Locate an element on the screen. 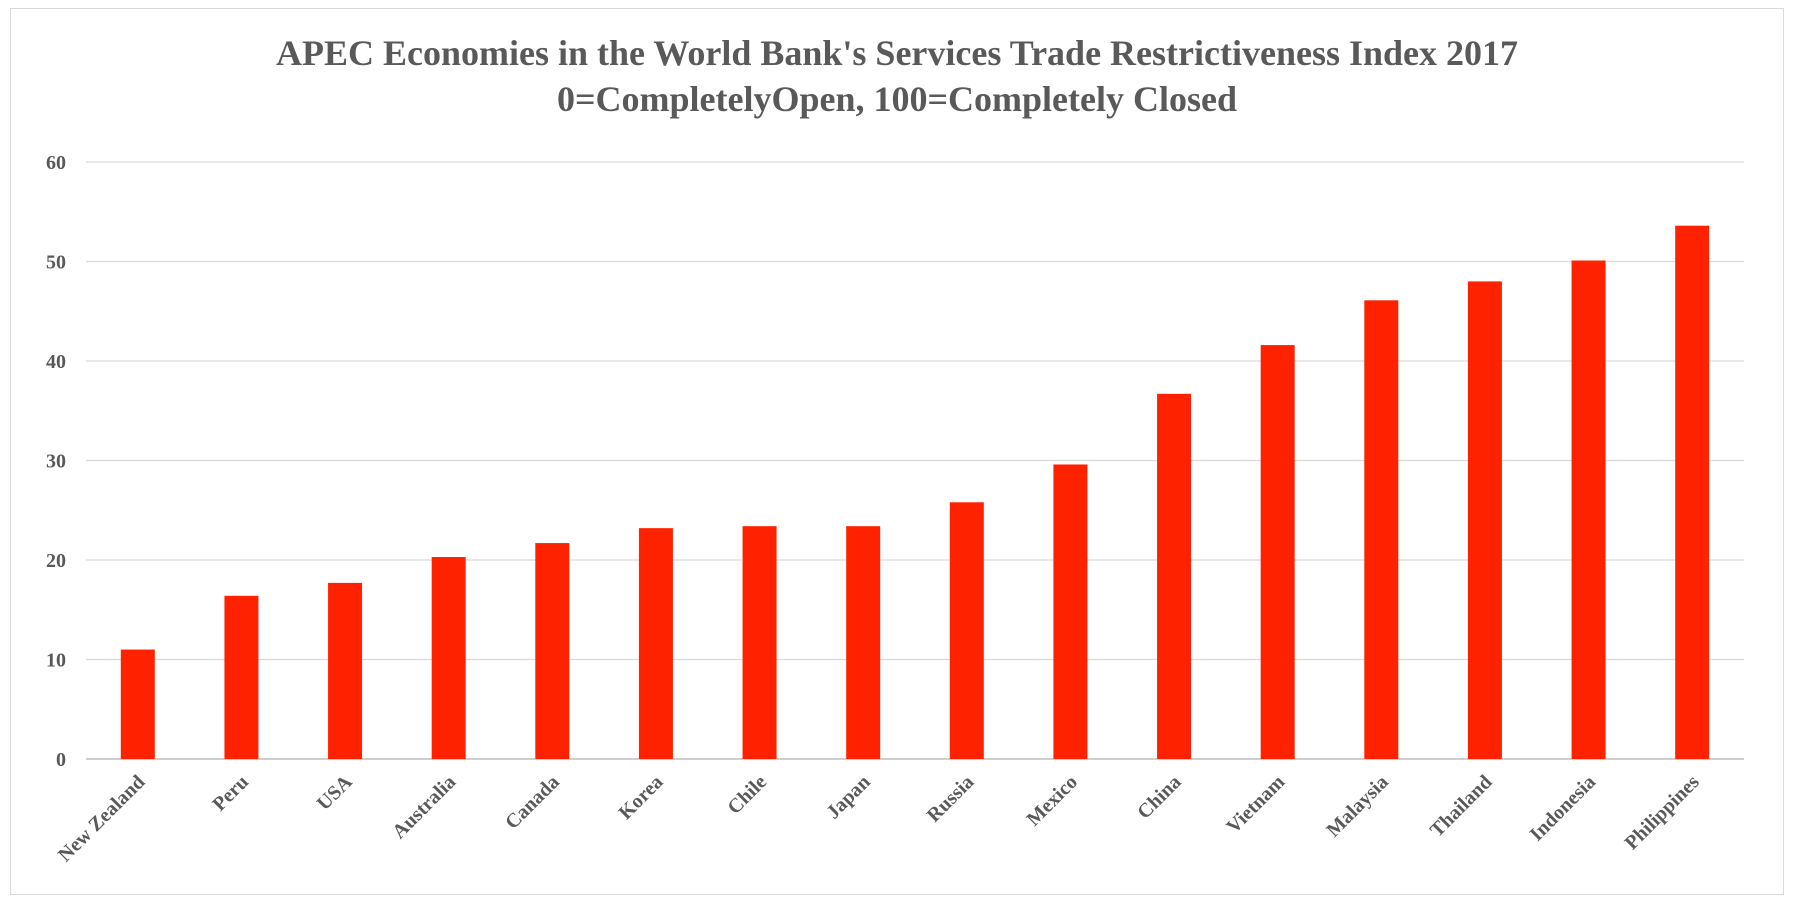  y-tick-label: 40 is located at coordinates (56, 362).